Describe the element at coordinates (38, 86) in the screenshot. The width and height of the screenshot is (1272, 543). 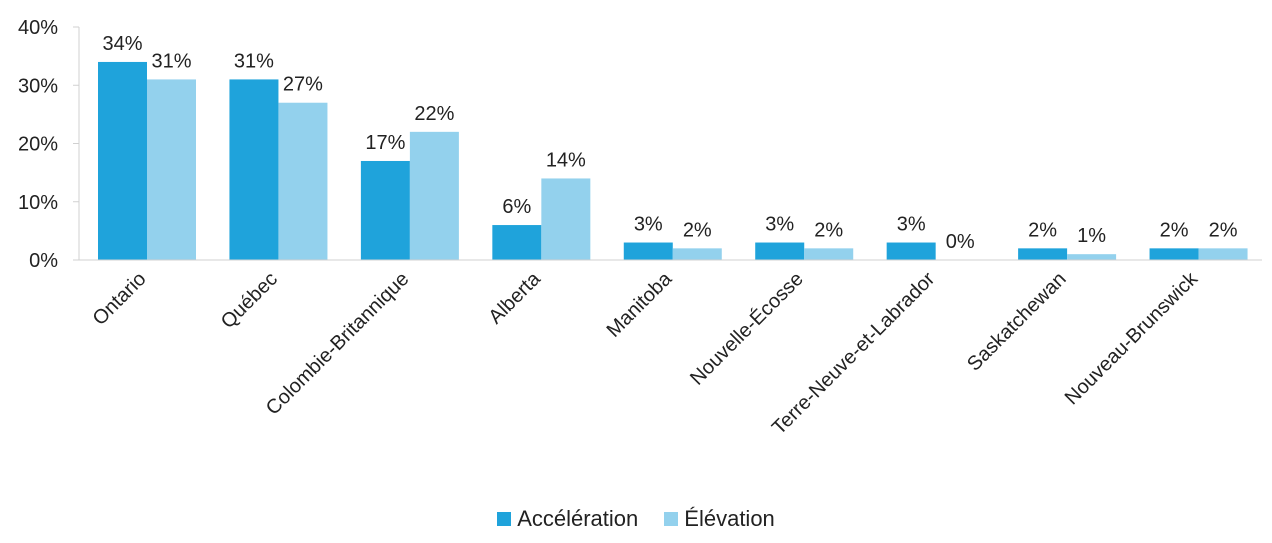
I see `y-tick-label: 30%` at that location.